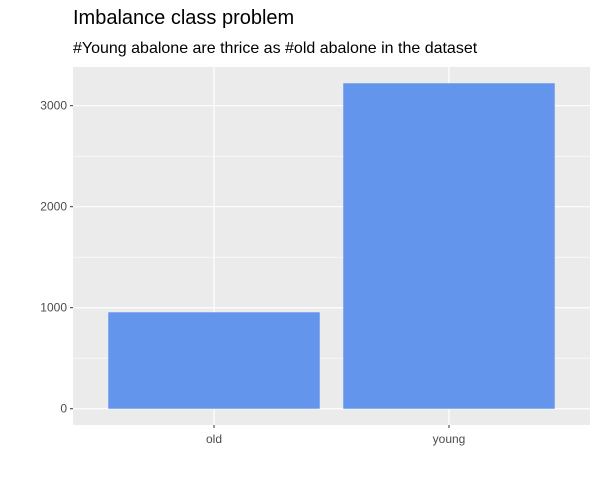 The height and width of the screenshot is (480, 600). What do you see at coordinates (214, 360) in the screenshot?
I see `bar-old` at bounding box center [214, 360].